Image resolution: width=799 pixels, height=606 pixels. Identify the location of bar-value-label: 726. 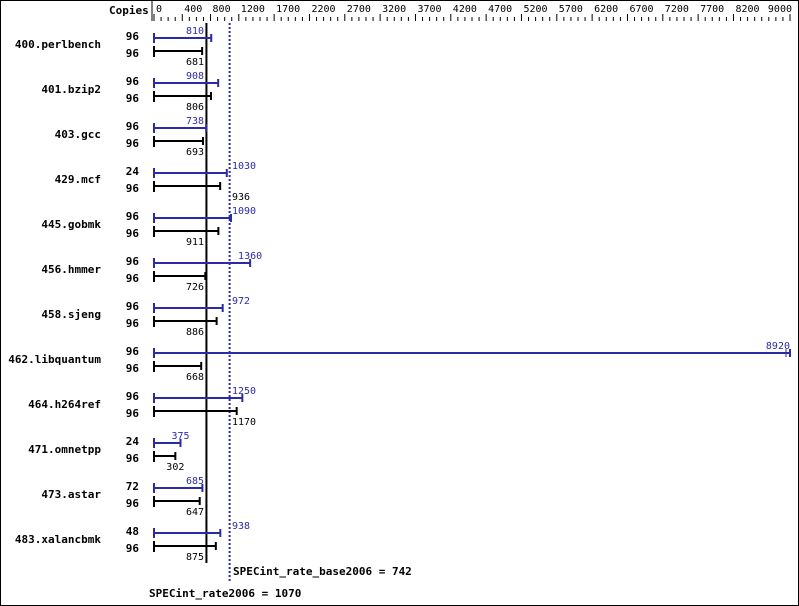
(195, 287).